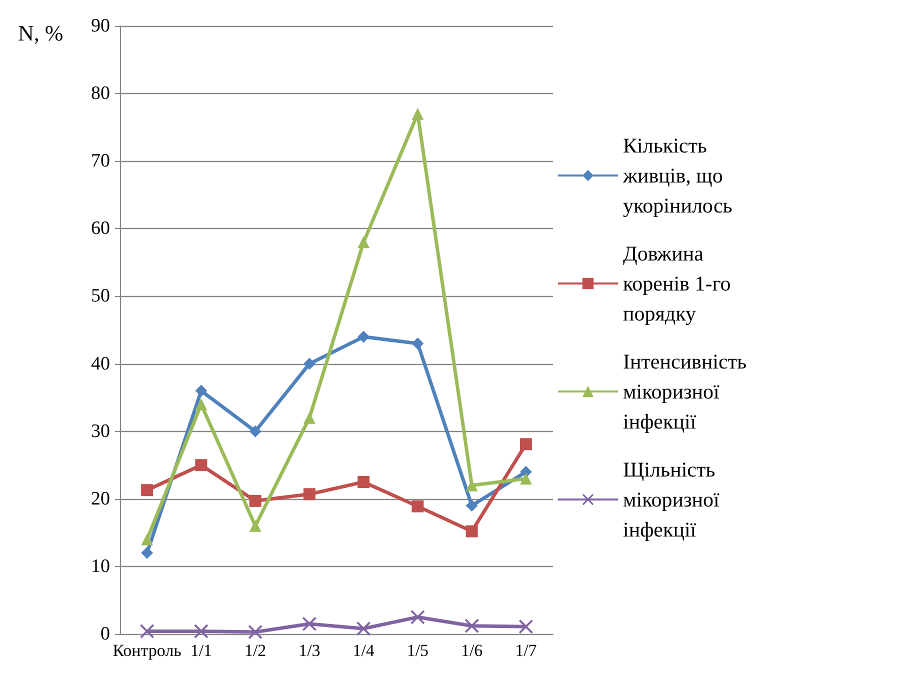 The image size is (916, 675). Describe the element at coordinates (363, 650) in the screenshot. I see `x-tick-label: 1/4` at that location.